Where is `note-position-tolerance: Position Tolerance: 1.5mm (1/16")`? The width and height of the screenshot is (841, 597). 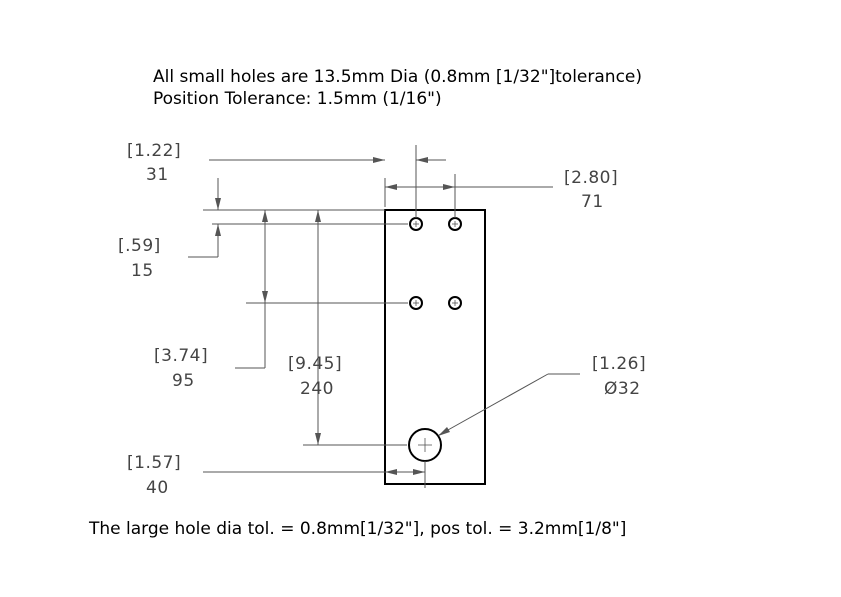
note-position-tolerance: Position Tolerance: 1.5mm (1/16") is located at coordinates (297, 99).